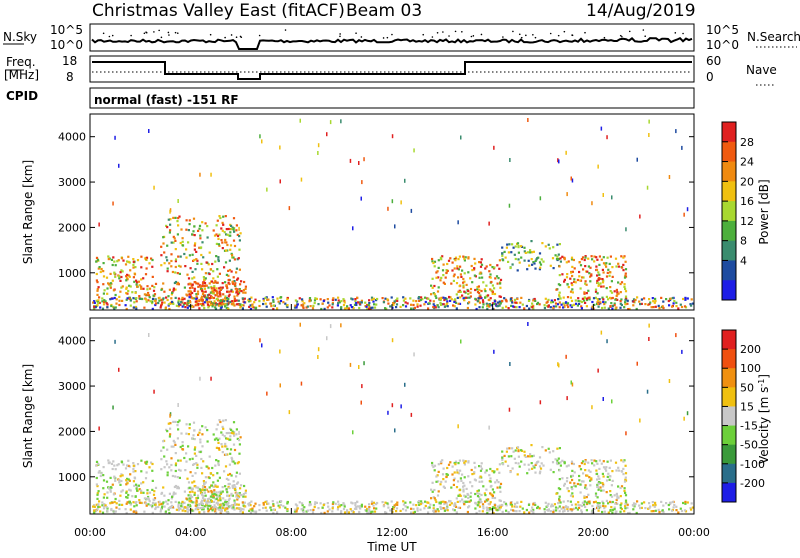 Image resolution: width=800 pixels, height=558 pixels. Describe the element at coordinates (21, 62) in the screenshot. I see `freq-label-1: Freq.` at that location.